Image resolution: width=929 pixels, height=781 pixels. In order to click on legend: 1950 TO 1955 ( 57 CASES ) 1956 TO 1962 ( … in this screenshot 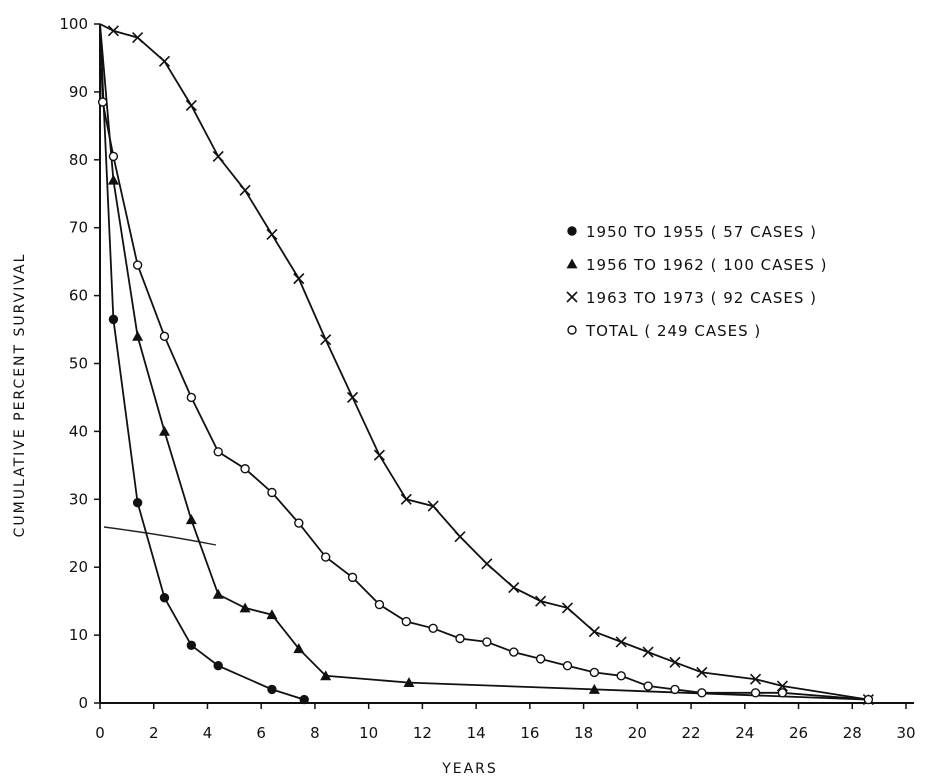, I will do `click(696, 281)`.